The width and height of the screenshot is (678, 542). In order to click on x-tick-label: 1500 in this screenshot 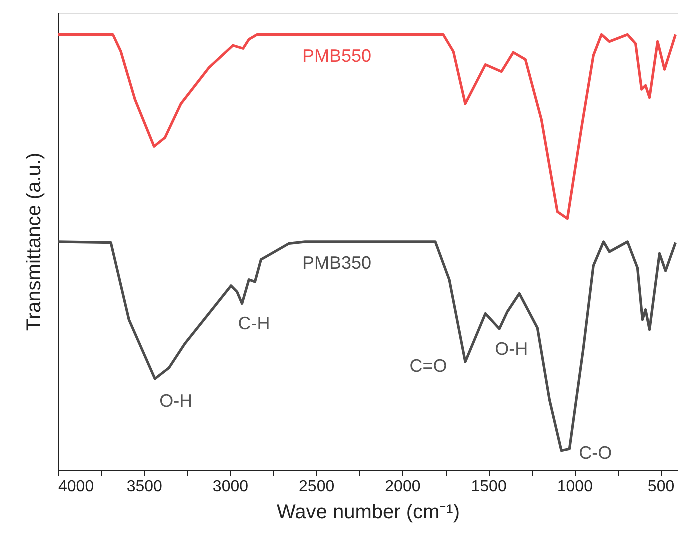, I will do `click(489, 487)`.